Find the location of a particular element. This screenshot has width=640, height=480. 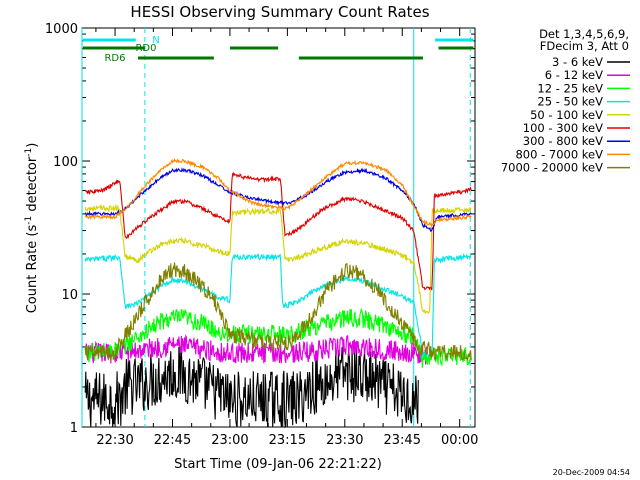

y-axis-label-end: ) is located at coordinates (32, 145).